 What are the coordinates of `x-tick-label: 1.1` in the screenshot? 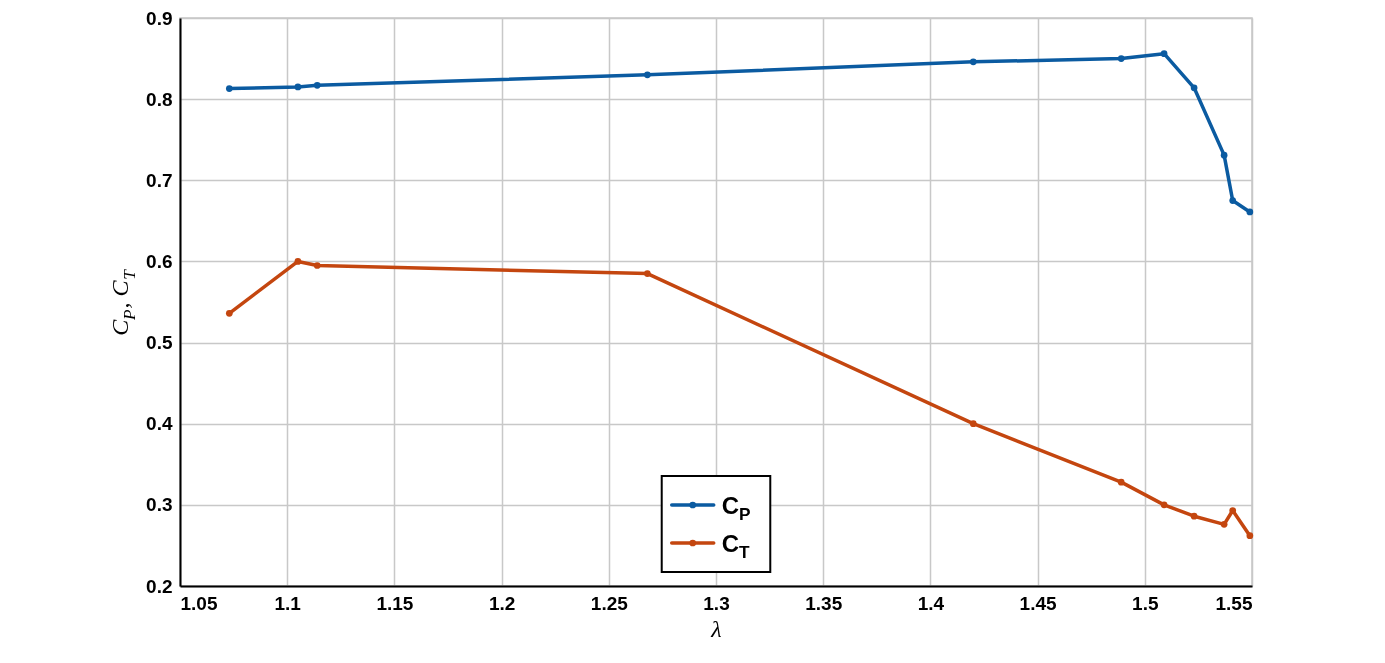 It's located at (288, 603).